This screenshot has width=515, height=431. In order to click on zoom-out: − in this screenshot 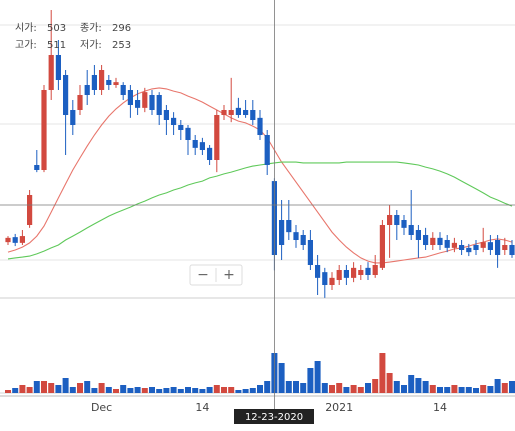, I will do `click(203, 275)`.